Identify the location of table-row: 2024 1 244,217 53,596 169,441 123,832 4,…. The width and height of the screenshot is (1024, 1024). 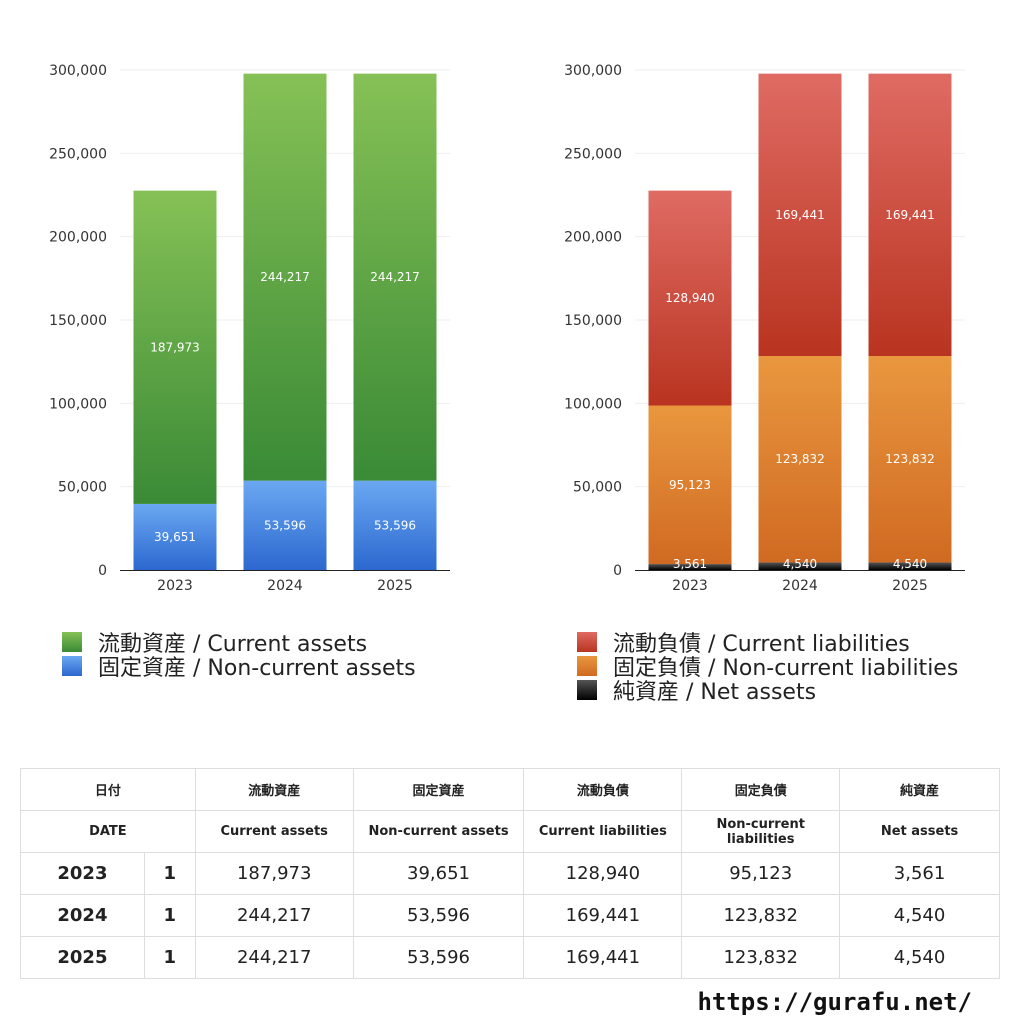
(510, 915).